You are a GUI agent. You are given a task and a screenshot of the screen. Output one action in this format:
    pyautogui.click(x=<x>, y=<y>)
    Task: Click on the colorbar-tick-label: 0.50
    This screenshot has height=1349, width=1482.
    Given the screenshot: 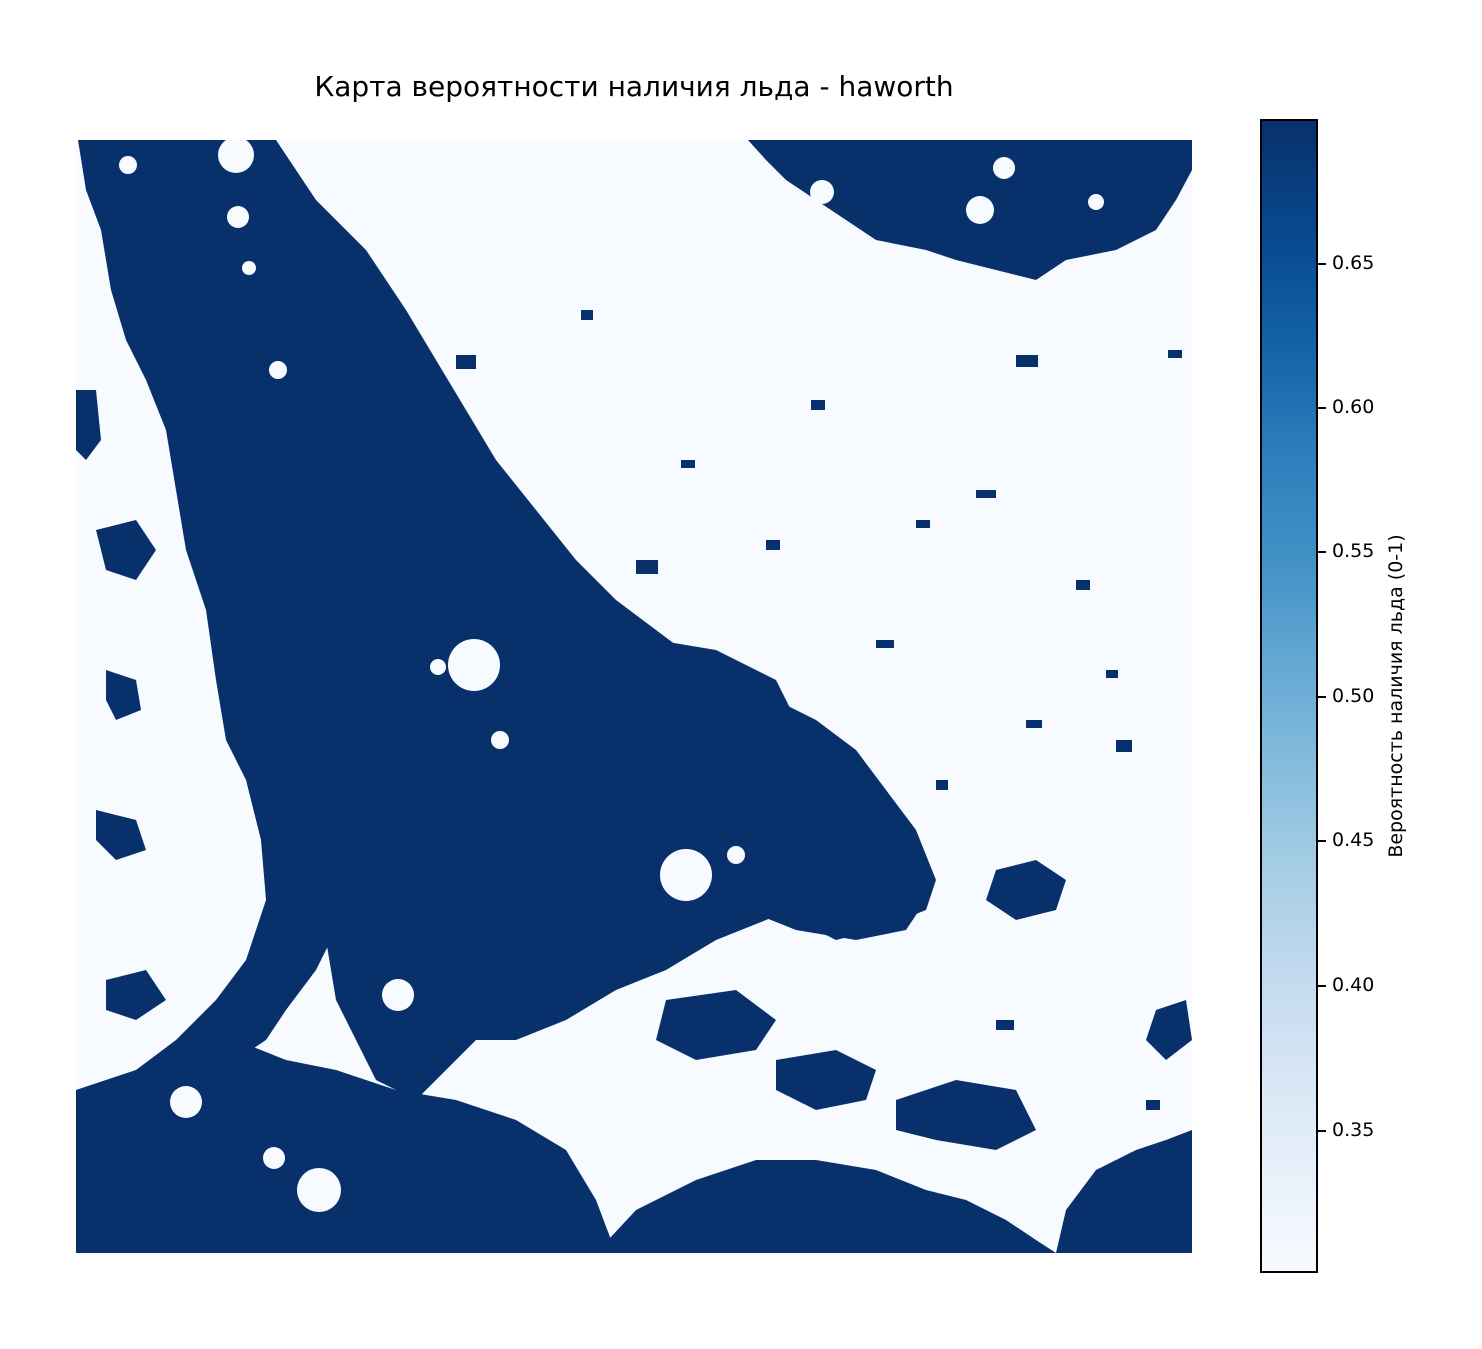 What is the action you would take?
    pyautogui.click(x=1353, y=696)
    